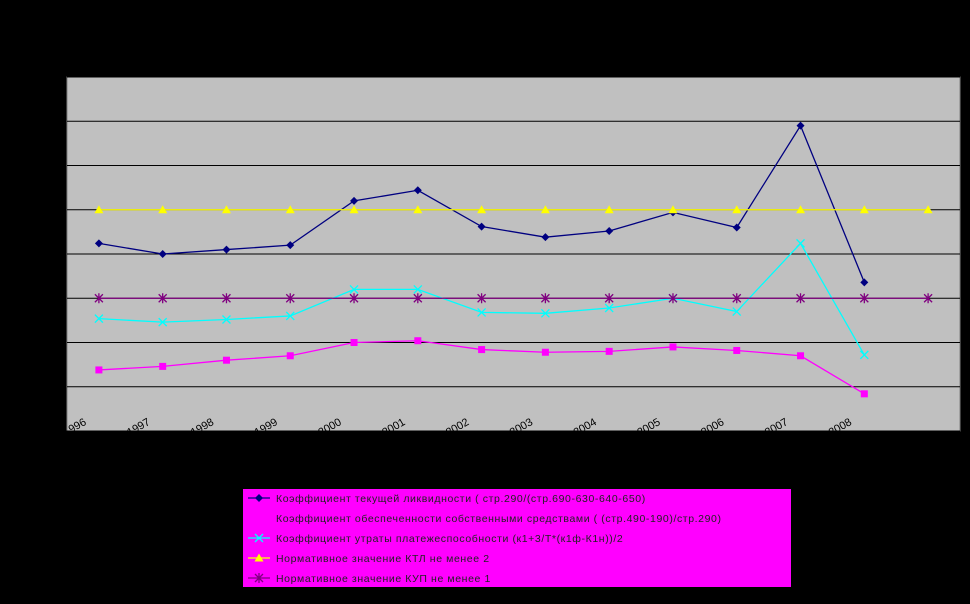 The width and height of the screenshot is (970, 604). What do you see at coordinates (383, 579) in the screenshot?
I see `legend-label: Нормативное значение КУП не менее 1` at bounding box center [383, 579].